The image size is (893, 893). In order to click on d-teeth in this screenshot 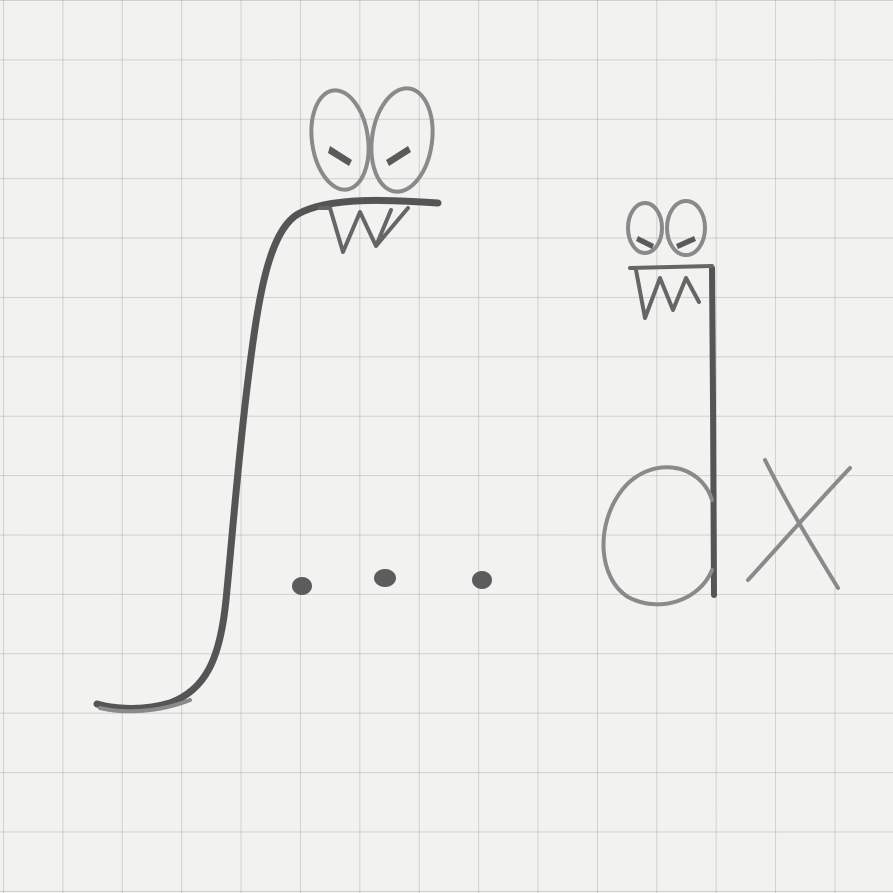, I will do `click(671, 292)`.